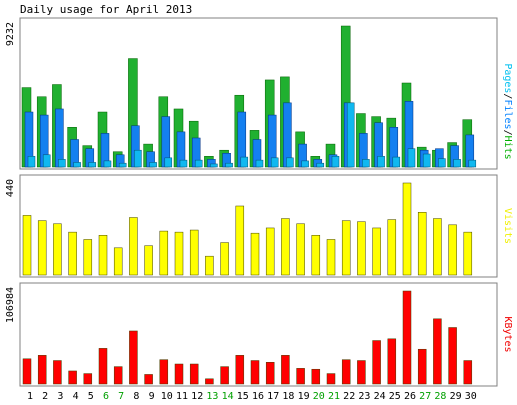 Image resolution: width=517 pixels, height=405 pixels. What do you see at coordinates (304, 396) in the screenshot?
I see `x-tick-label: 19` at bounding box center [304, 396].